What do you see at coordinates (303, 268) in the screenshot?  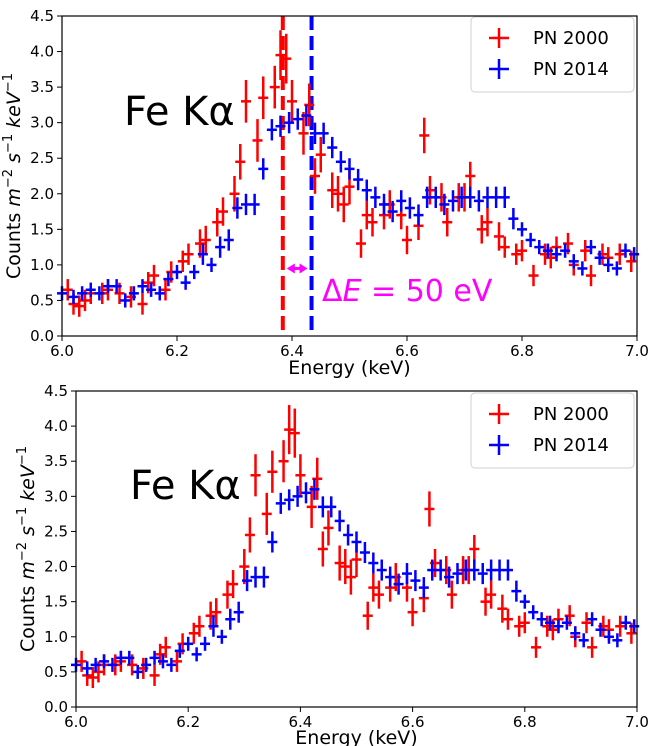 I see `delta-arrow-head-right` at bounding box center [303, 268].